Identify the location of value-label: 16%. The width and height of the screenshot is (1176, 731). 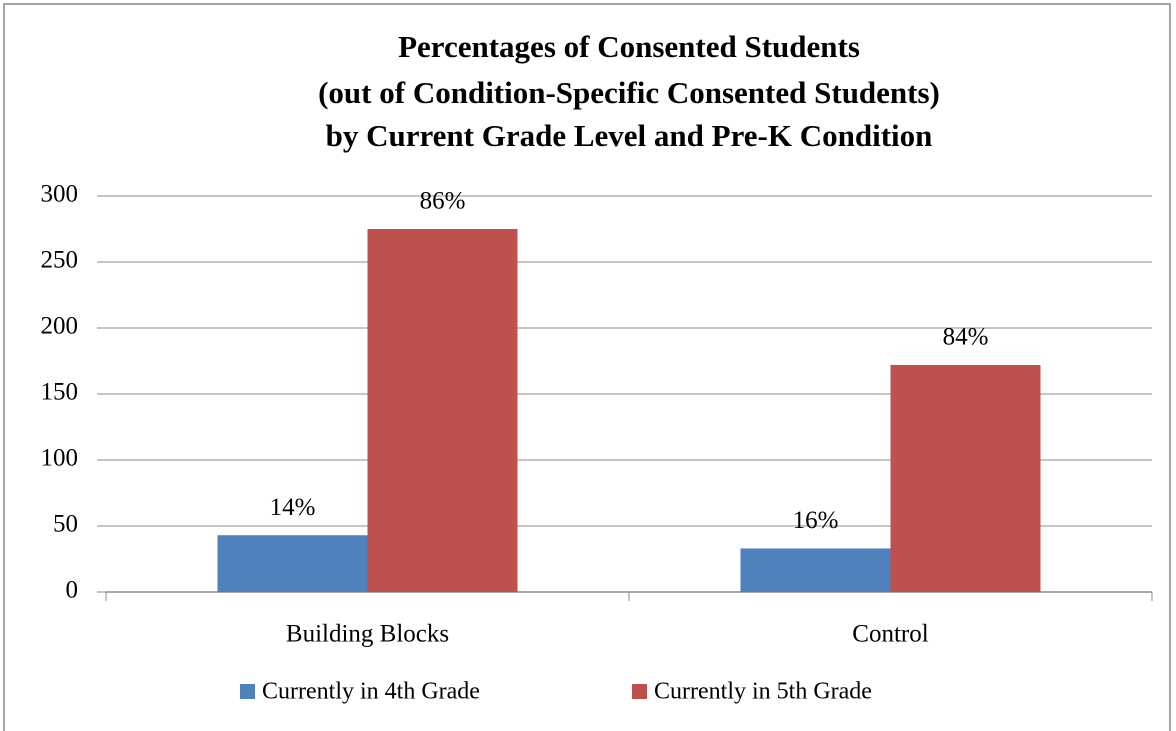
(816, 520).